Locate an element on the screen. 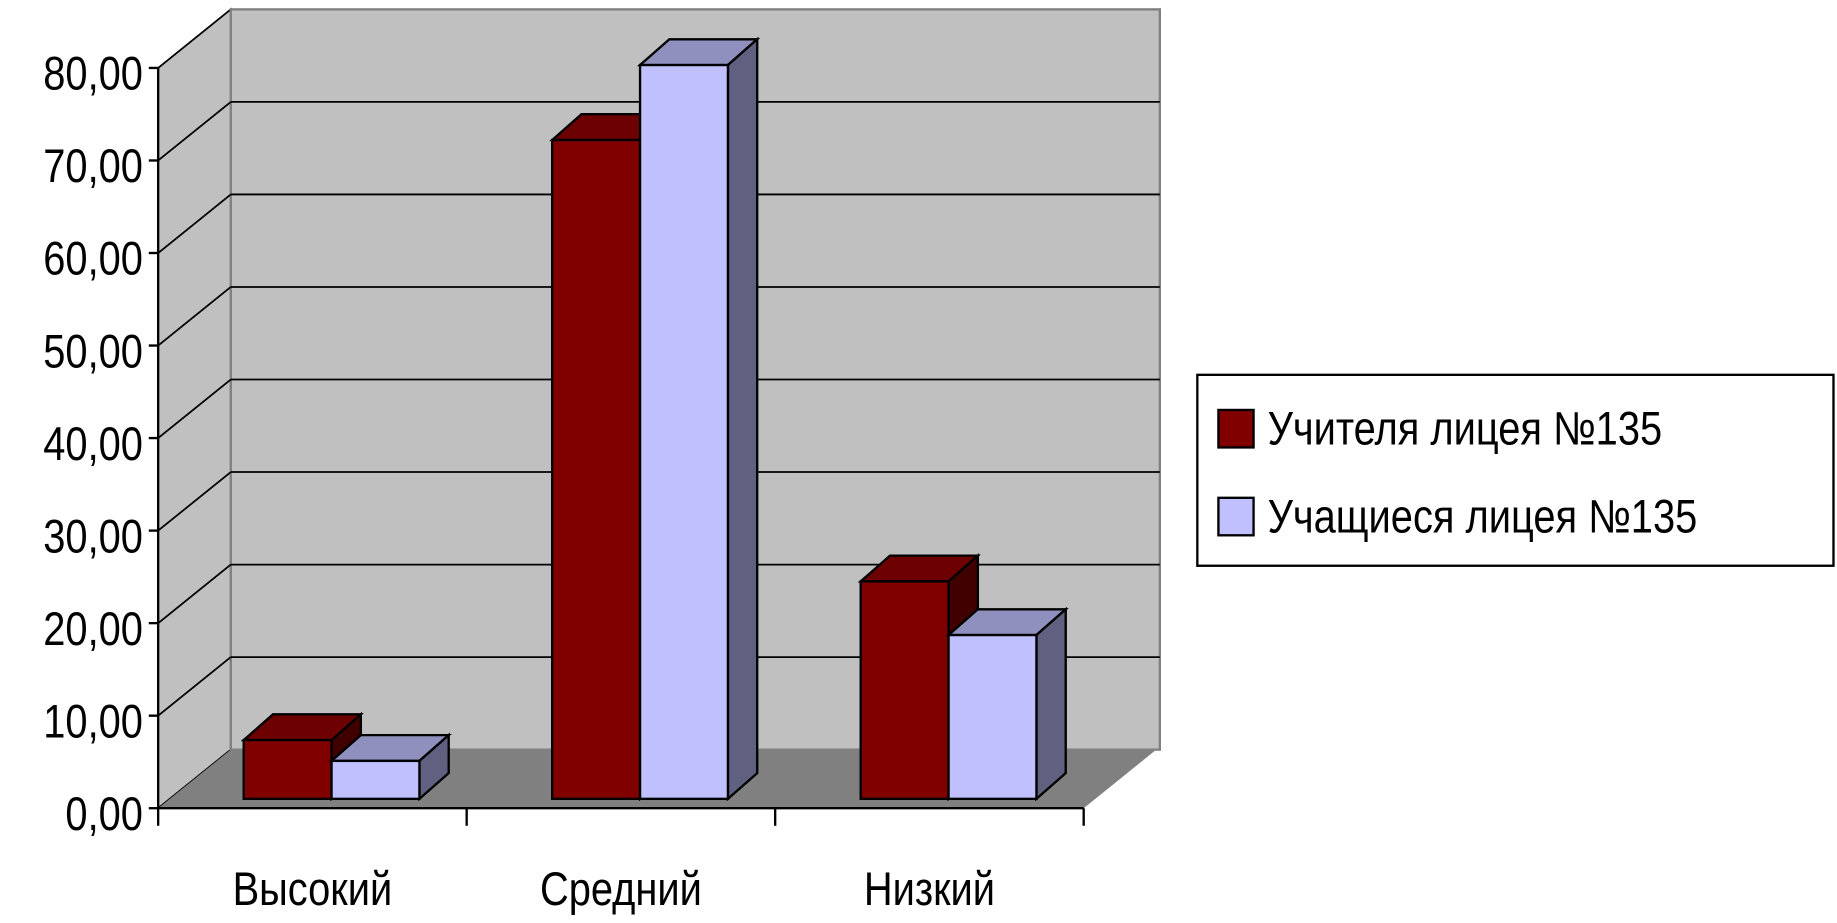 The height and width of the screenshot is (923, 1837). y-tick-label: 0,00 is located at coordinates (104, 815).